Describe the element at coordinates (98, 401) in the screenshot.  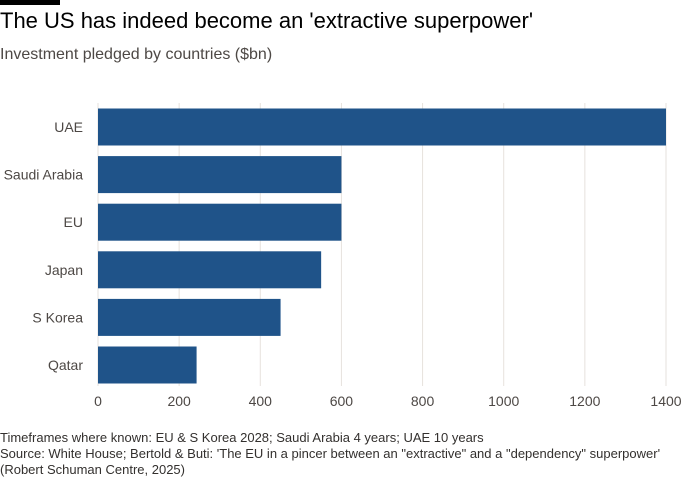
I see `x-tick-label: 0` at that location.